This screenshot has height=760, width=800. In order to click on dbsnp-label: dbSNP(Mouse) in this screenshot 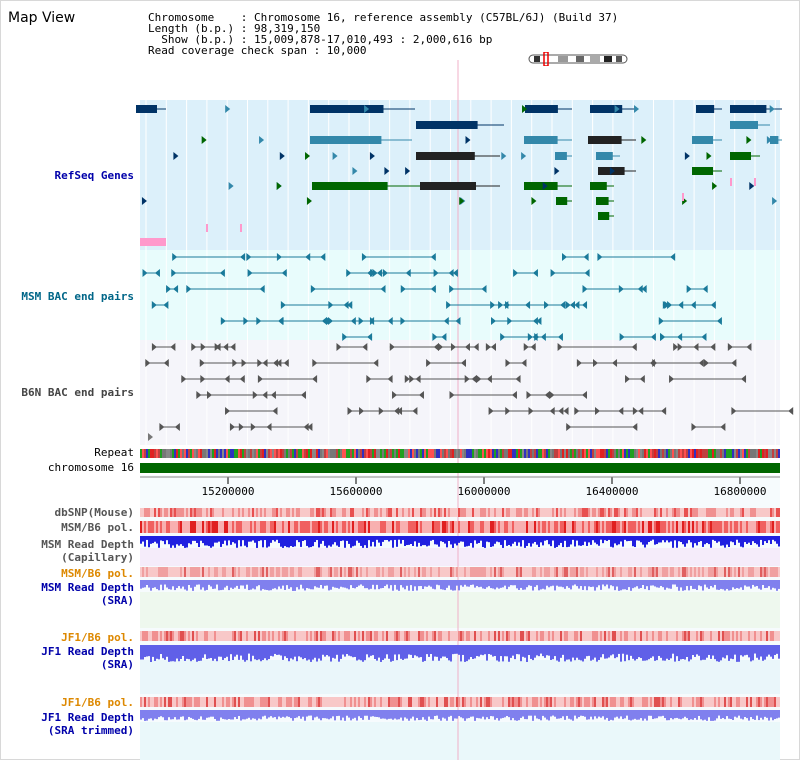, I will do `click(94, 512)`.